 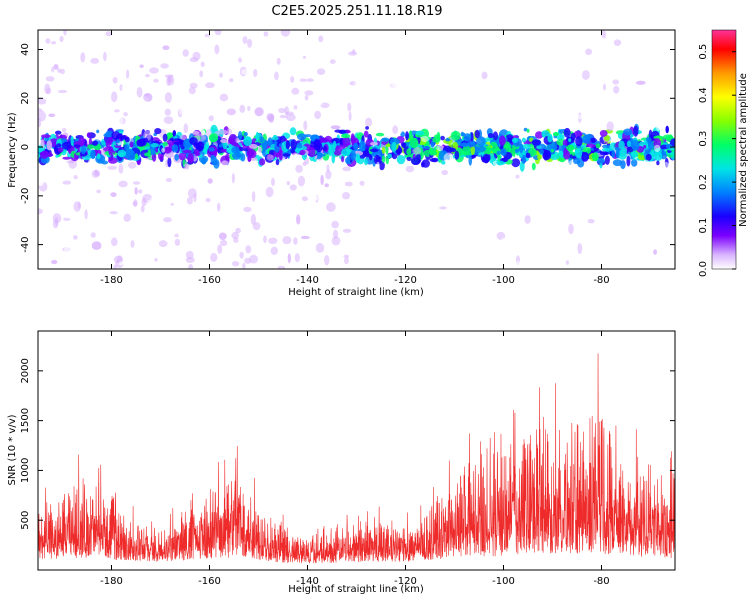 What do you see at coordinates (601, 280) in the screenshot?
I see `x-tick-label: -80` at bounding box center [601, 280].